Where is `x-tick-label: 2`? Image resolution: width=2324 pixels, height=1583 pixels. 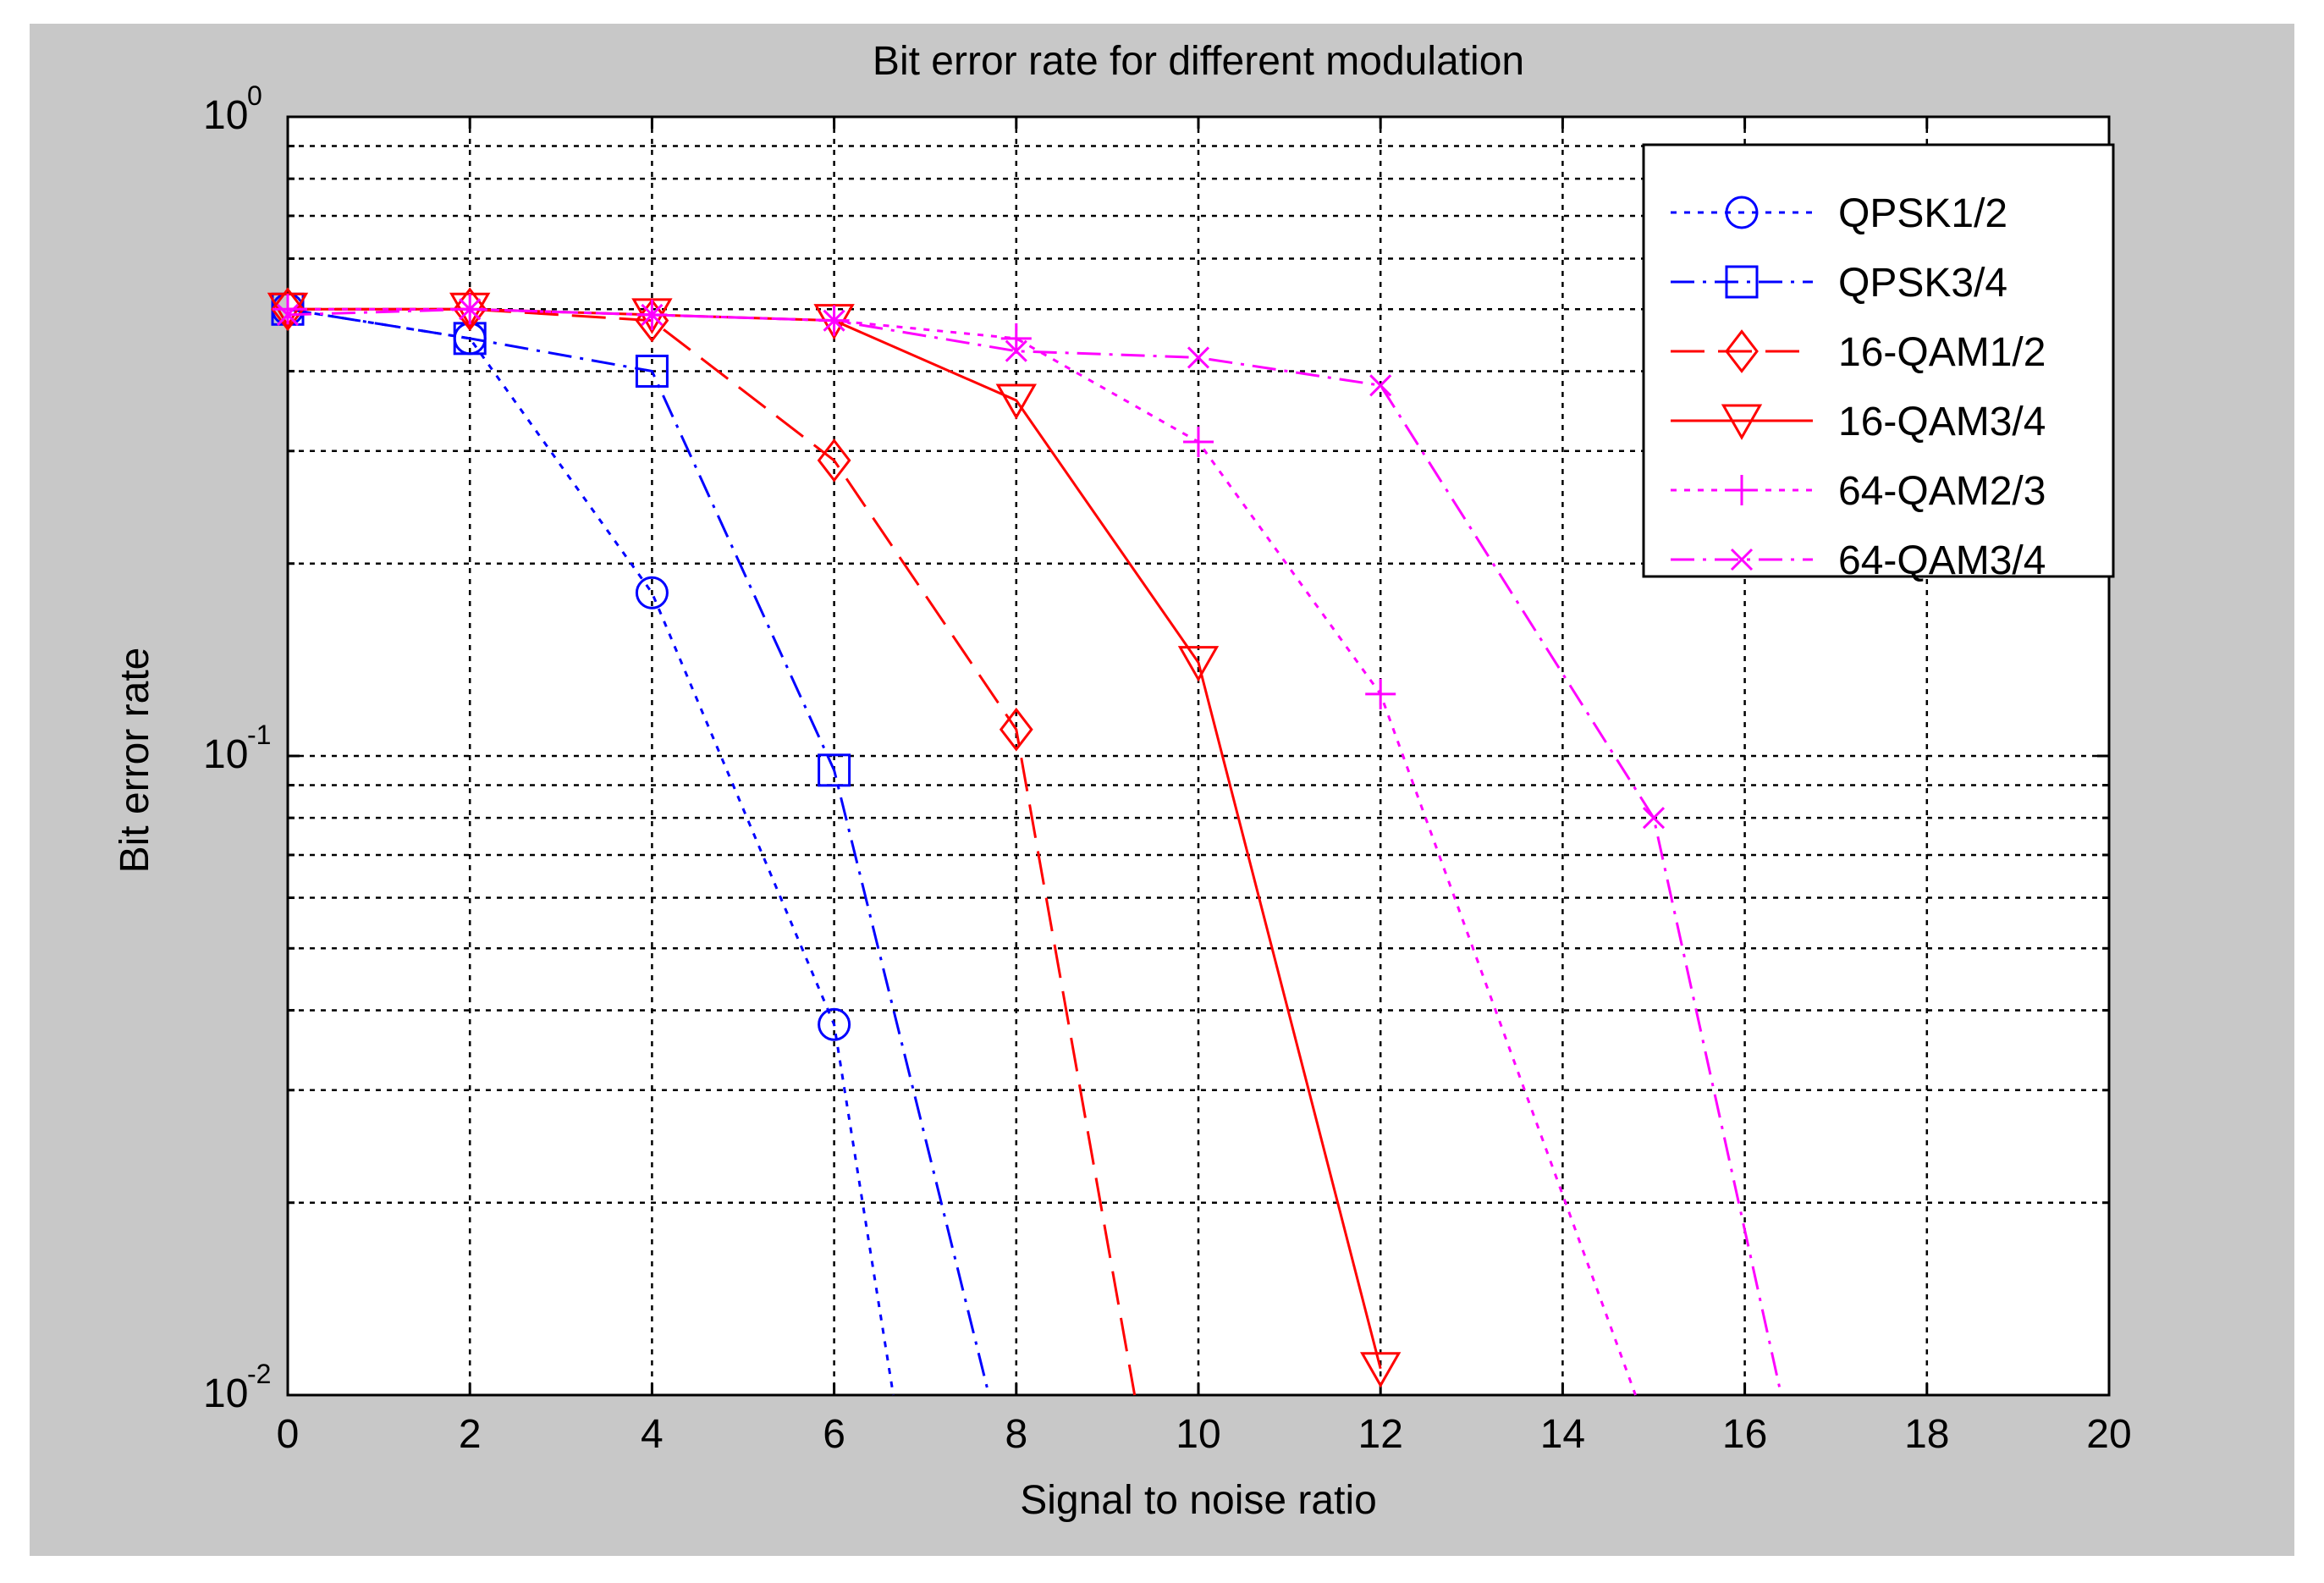
x-tick-label: 2 is located at coordinates (470, 1434).